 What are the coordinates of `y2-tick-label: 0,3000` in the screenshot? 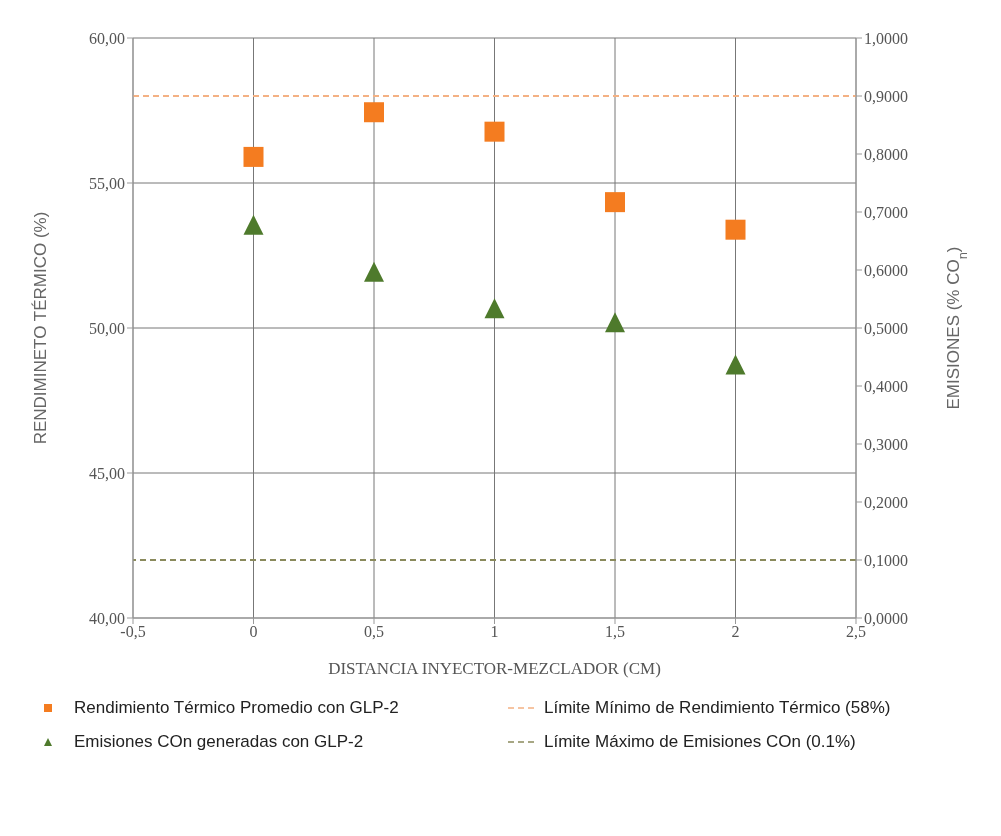 It's located at (886, 444).